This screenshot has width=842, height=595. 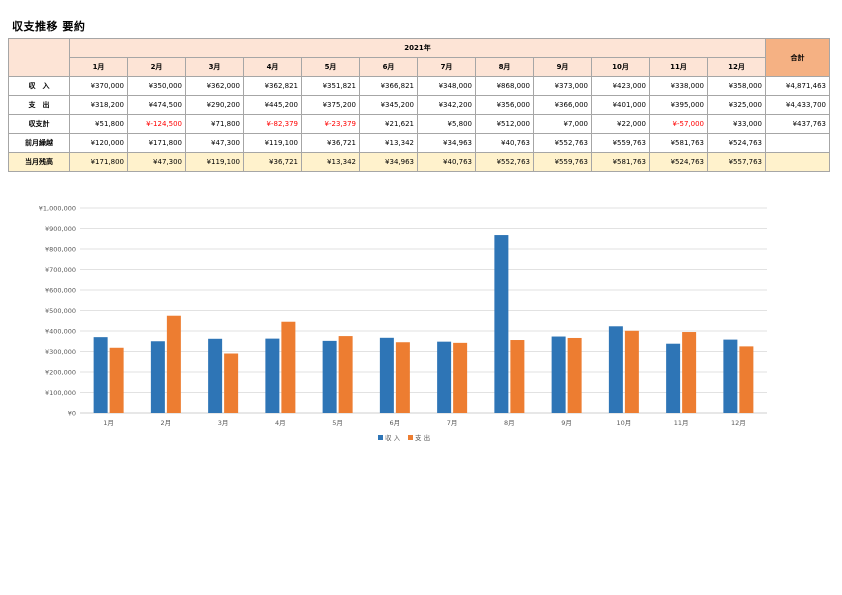 What do you see at coordinates (330, 124) in the screenshot?
I see `table-cell: ¥-23,379` at bounding box center [330, 124].